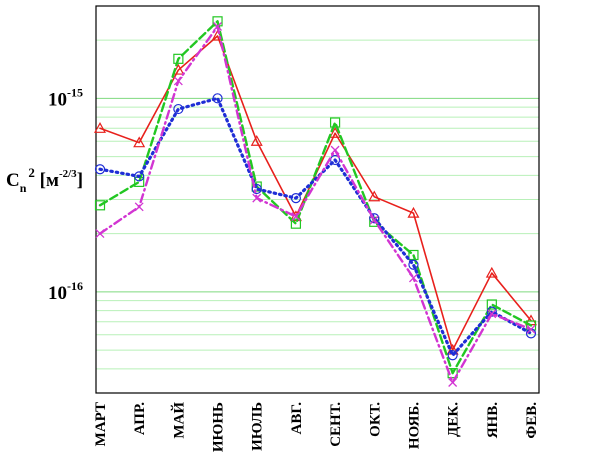 Image resolution: width=589 pixels, height=473 pixels. I want to click on x-tick-label: ЯНВ., so click(493, 420).